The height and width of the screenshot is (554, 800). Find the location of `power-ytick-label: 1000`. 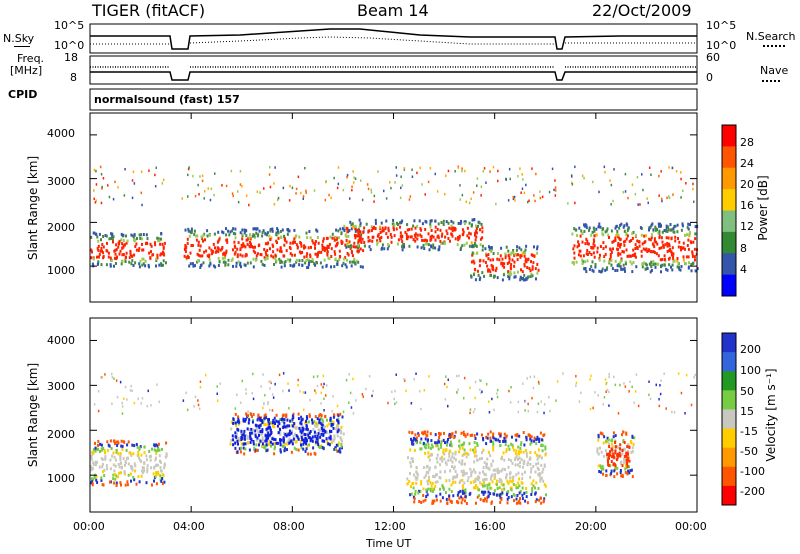

power-ytick-label: 1000 is located at coordinates (61, 270).